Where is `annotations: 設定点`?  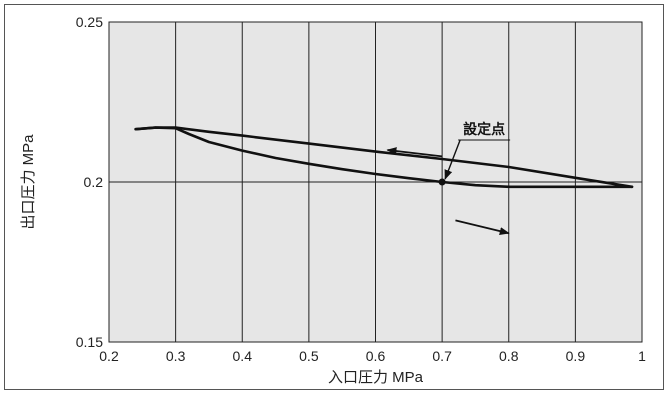 annotations: 設定点 is located at coordinates (474, 153).